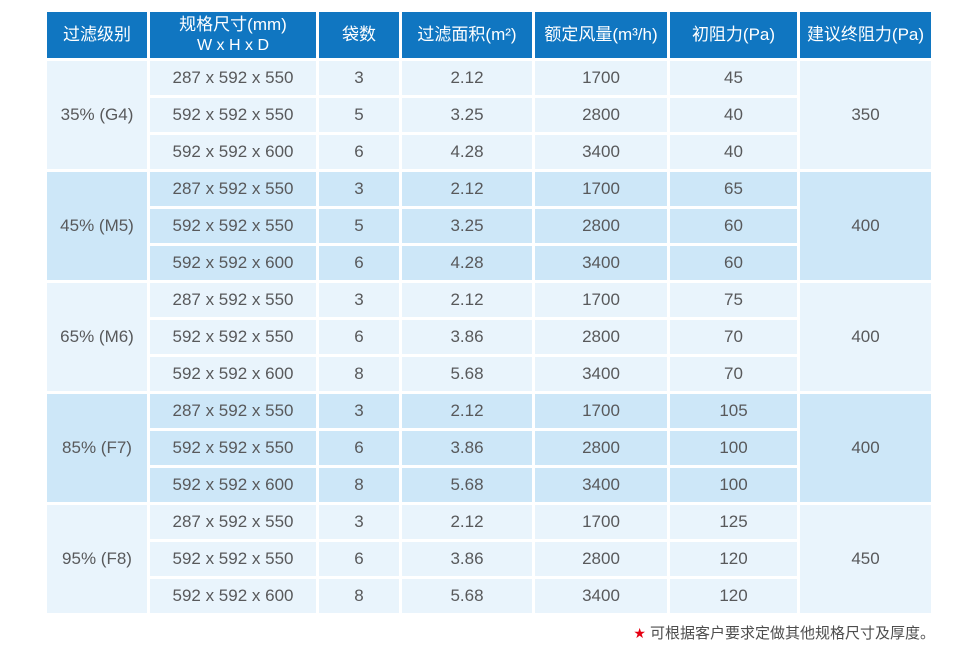  I want to click on header-initial-label: 初阻力(Pa), so click(733, 34).